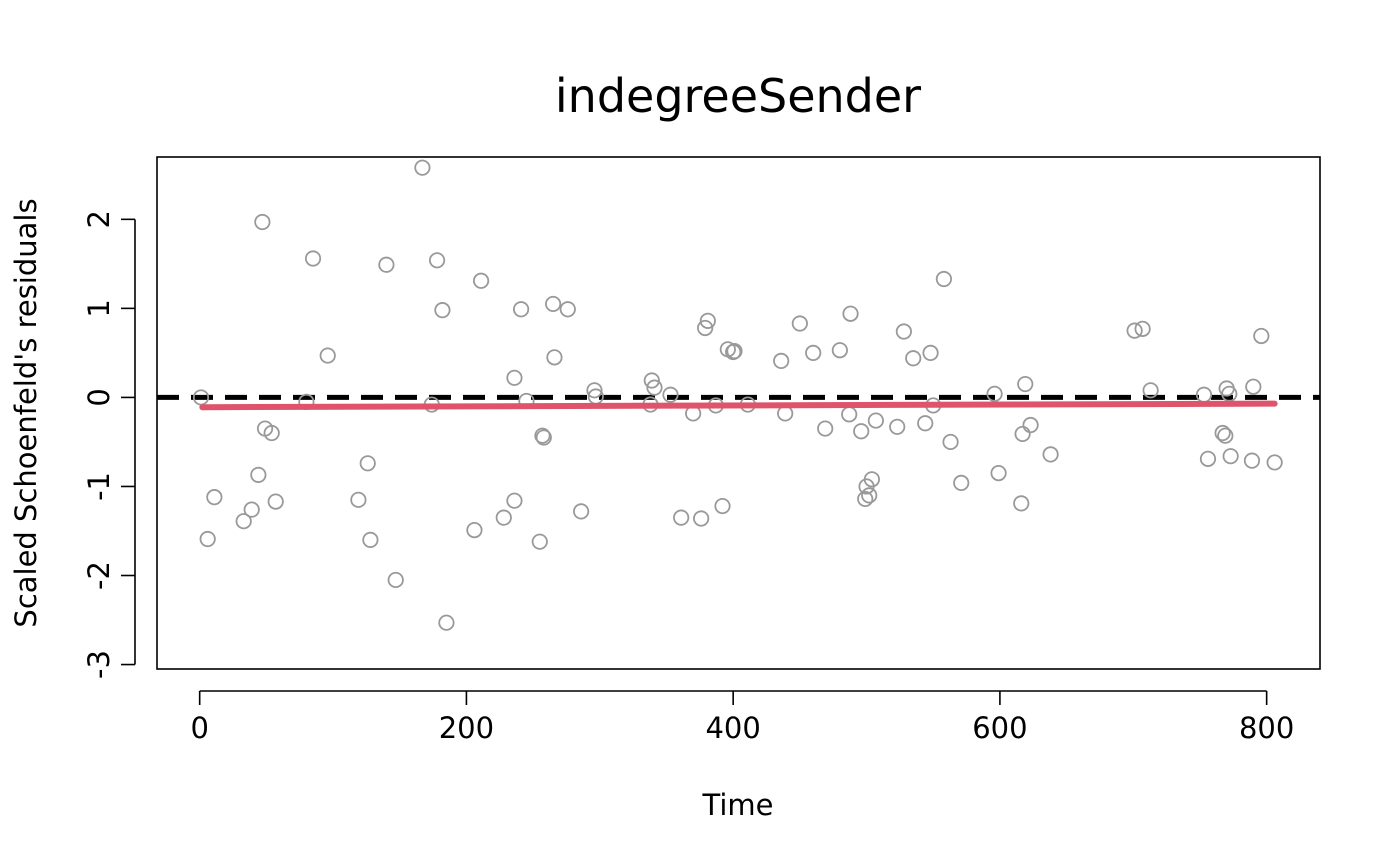 The width and height of the screenshot is (1400, 866). What do you see at coordinates (732, 728) in the screenshot?
I see `x-tick-label: 400` at bounding box center [732, 728].